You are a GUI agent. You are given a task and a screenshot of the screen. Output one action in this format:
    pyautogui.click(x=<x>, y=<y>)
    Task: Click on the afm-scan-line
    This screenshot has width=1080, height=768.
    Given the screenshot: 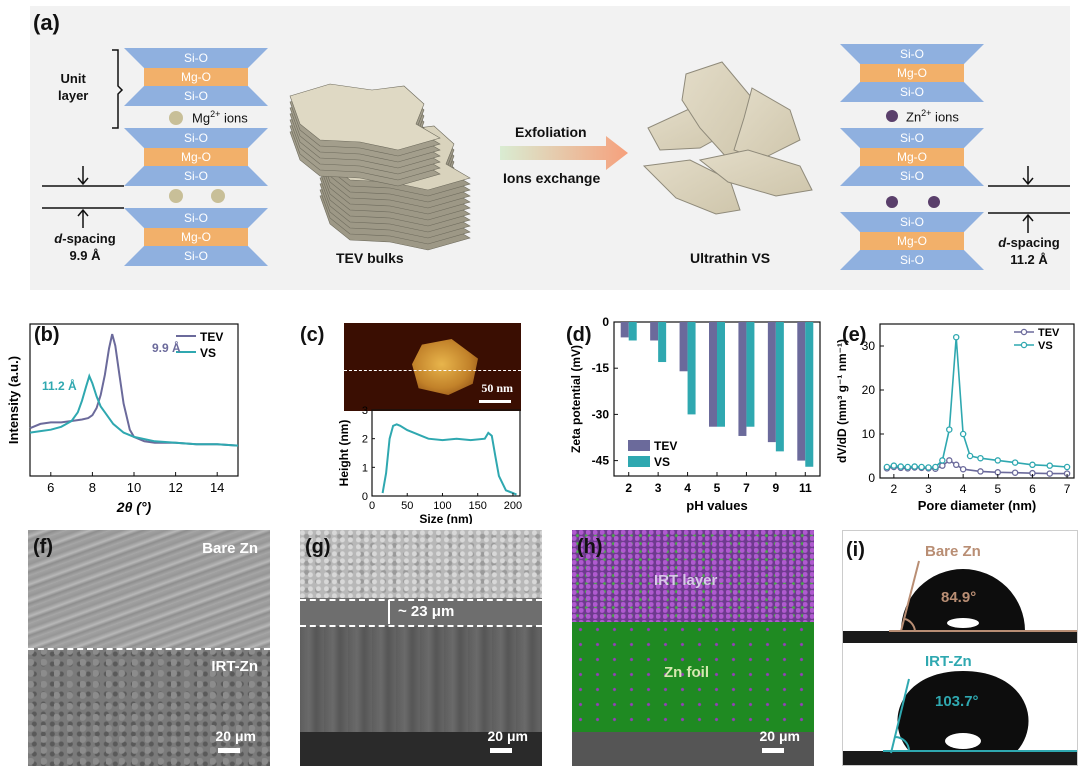 What is the action you would take?
    pyautogui.click(x=432, y=370)
    